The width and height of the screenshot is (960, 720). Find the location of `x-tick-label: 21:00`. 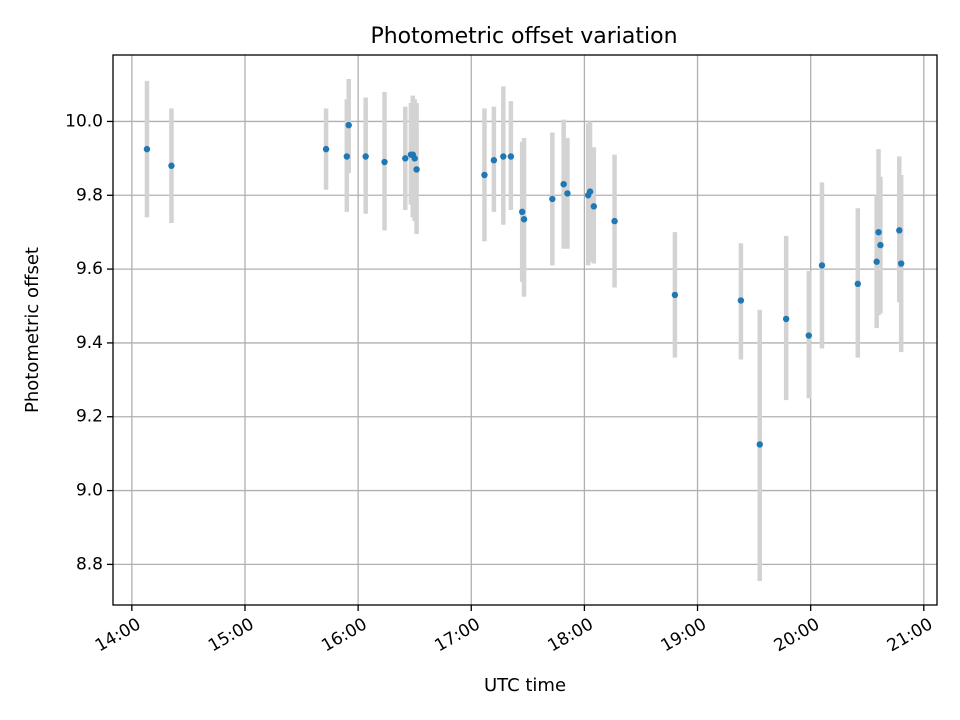

x-tick-label: 21:00 is located at coordinates (910, 635).